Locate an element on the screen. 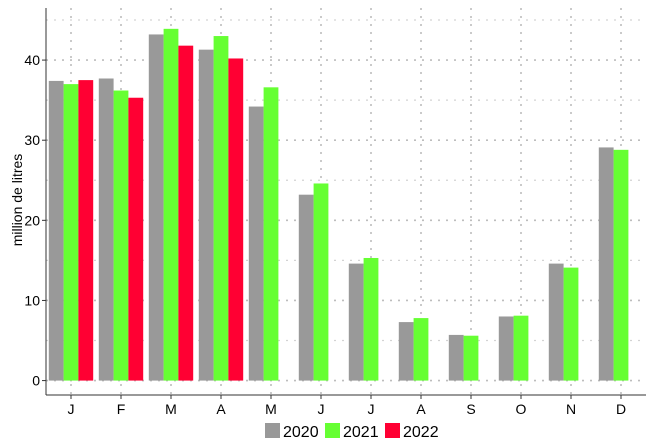 The image size is (646, 445). legend-item-2022: 2022 is located at coordinates (412, 432).